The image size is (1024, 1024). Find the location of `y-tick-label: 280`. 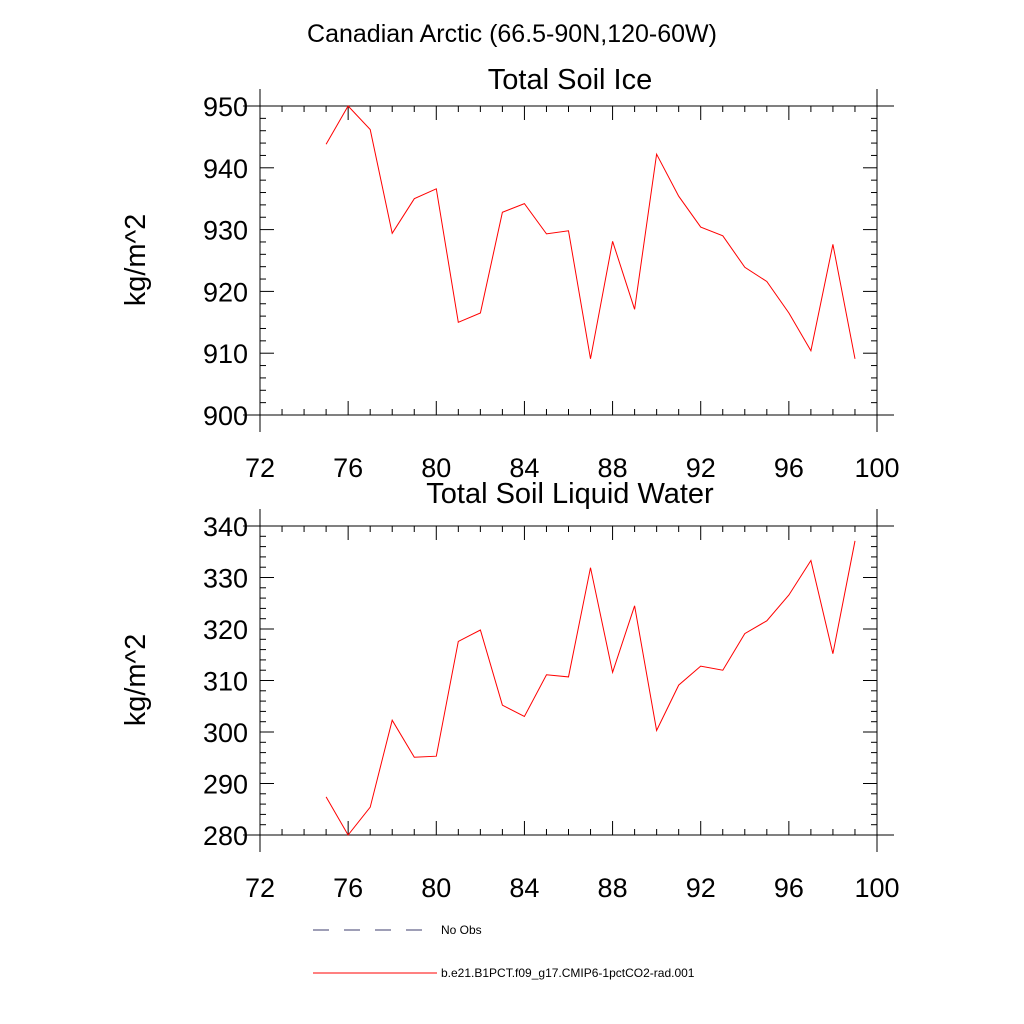

y-tick-label: 280 is located at coordinates (225, 836).